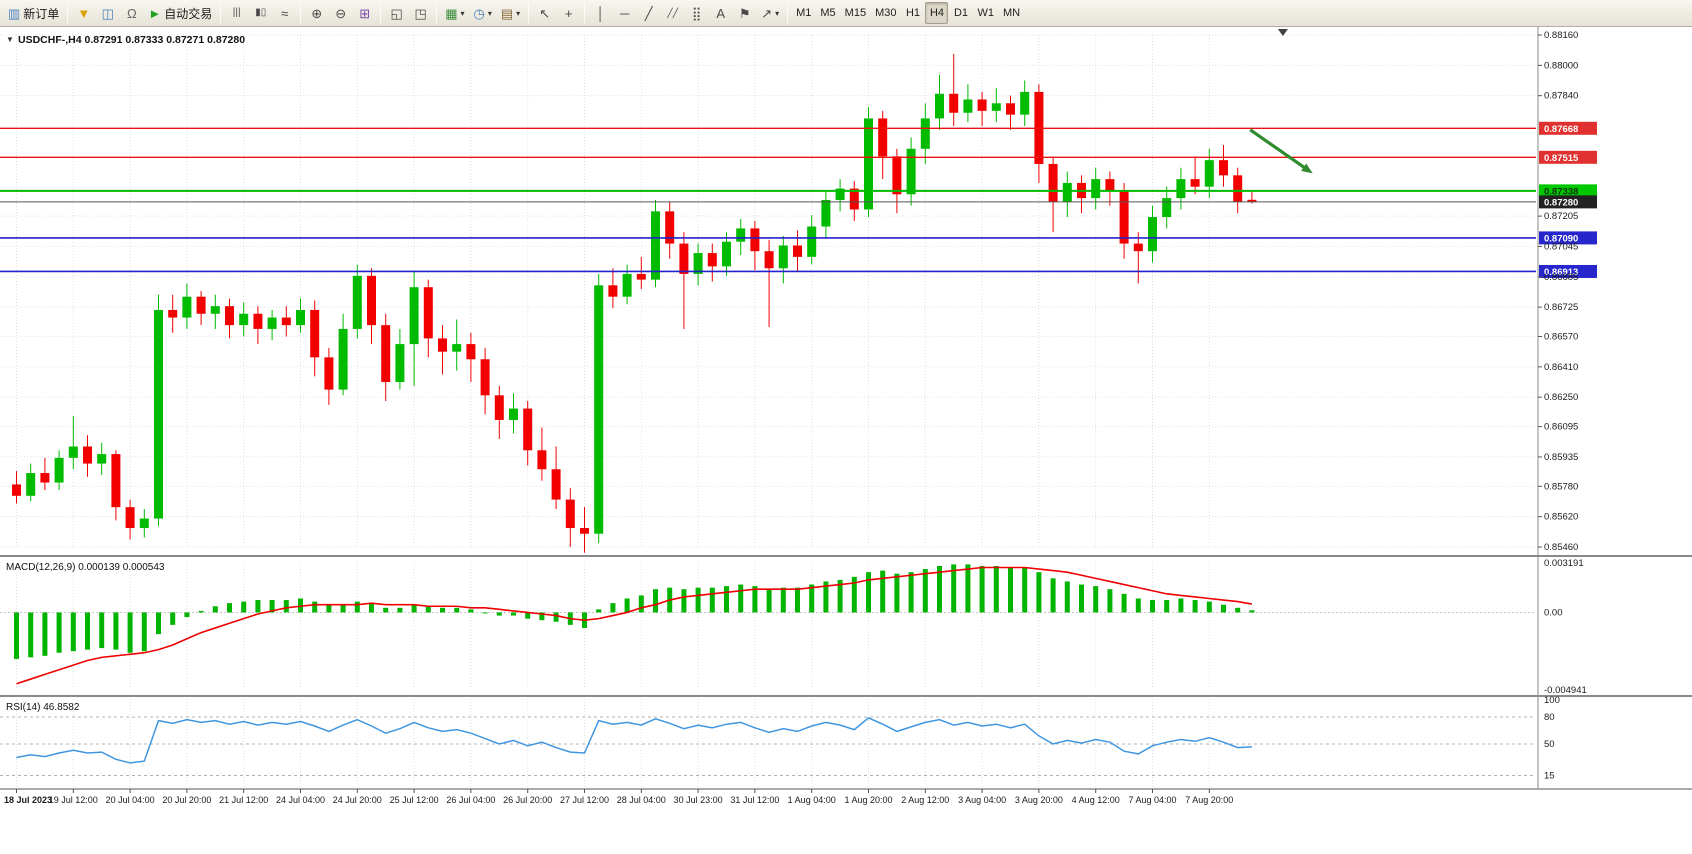 This screenshot has height=854, width=1692. I want to click on fibonacci-icon: ⣿, so click(696, 13).